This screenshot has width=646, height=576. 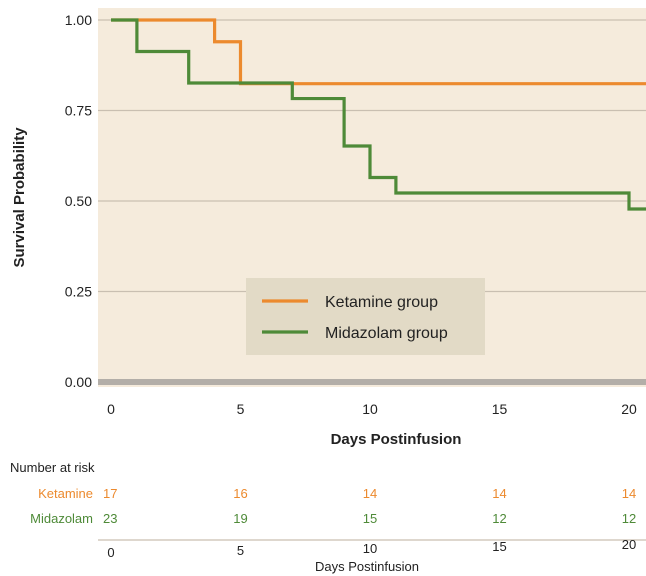 I want to click on risk-x-tick-label: 15, so click(x=499, y=546).